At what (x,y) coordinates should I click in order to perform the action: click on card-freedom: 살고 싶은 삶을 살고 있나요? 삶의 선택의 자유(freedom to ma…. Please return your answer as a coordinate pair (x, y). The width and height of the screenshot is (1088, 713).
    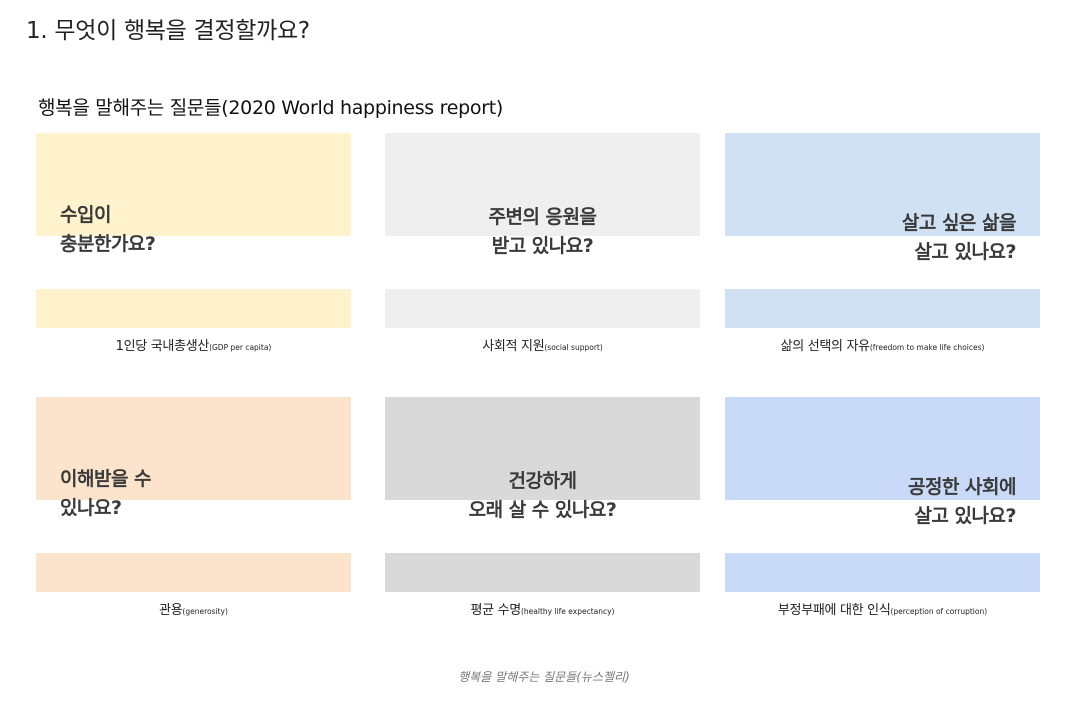
    Looking at the image, I should click on (882, 243).